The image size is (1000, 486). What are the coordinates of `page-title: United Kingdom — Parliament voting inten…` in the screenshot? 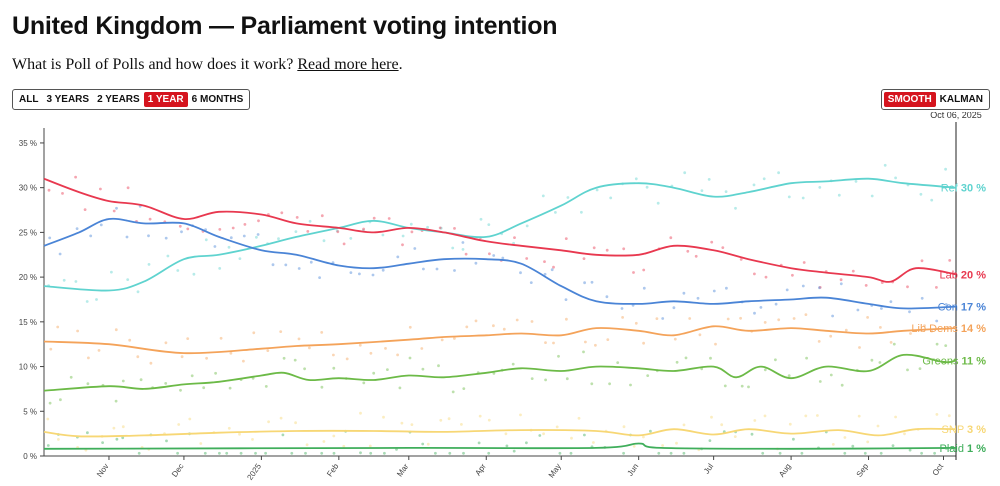 It's located at (285, 26).